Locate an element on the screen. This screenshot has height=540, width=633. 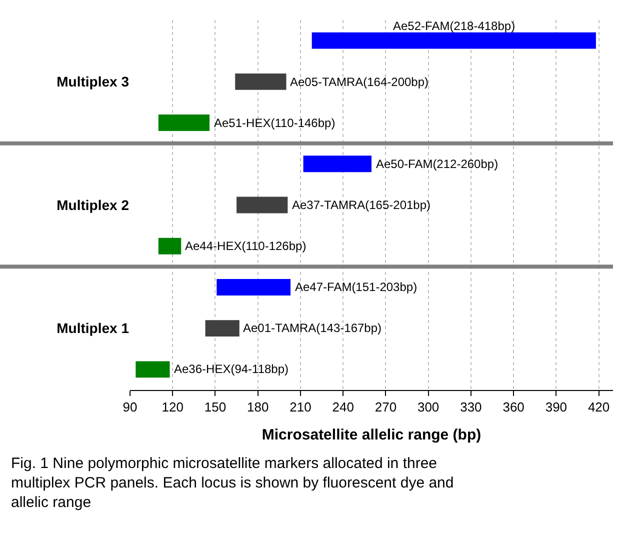
x-axis-title: Microsatellite allelic range (bp) is located at coordinates (372, 435).